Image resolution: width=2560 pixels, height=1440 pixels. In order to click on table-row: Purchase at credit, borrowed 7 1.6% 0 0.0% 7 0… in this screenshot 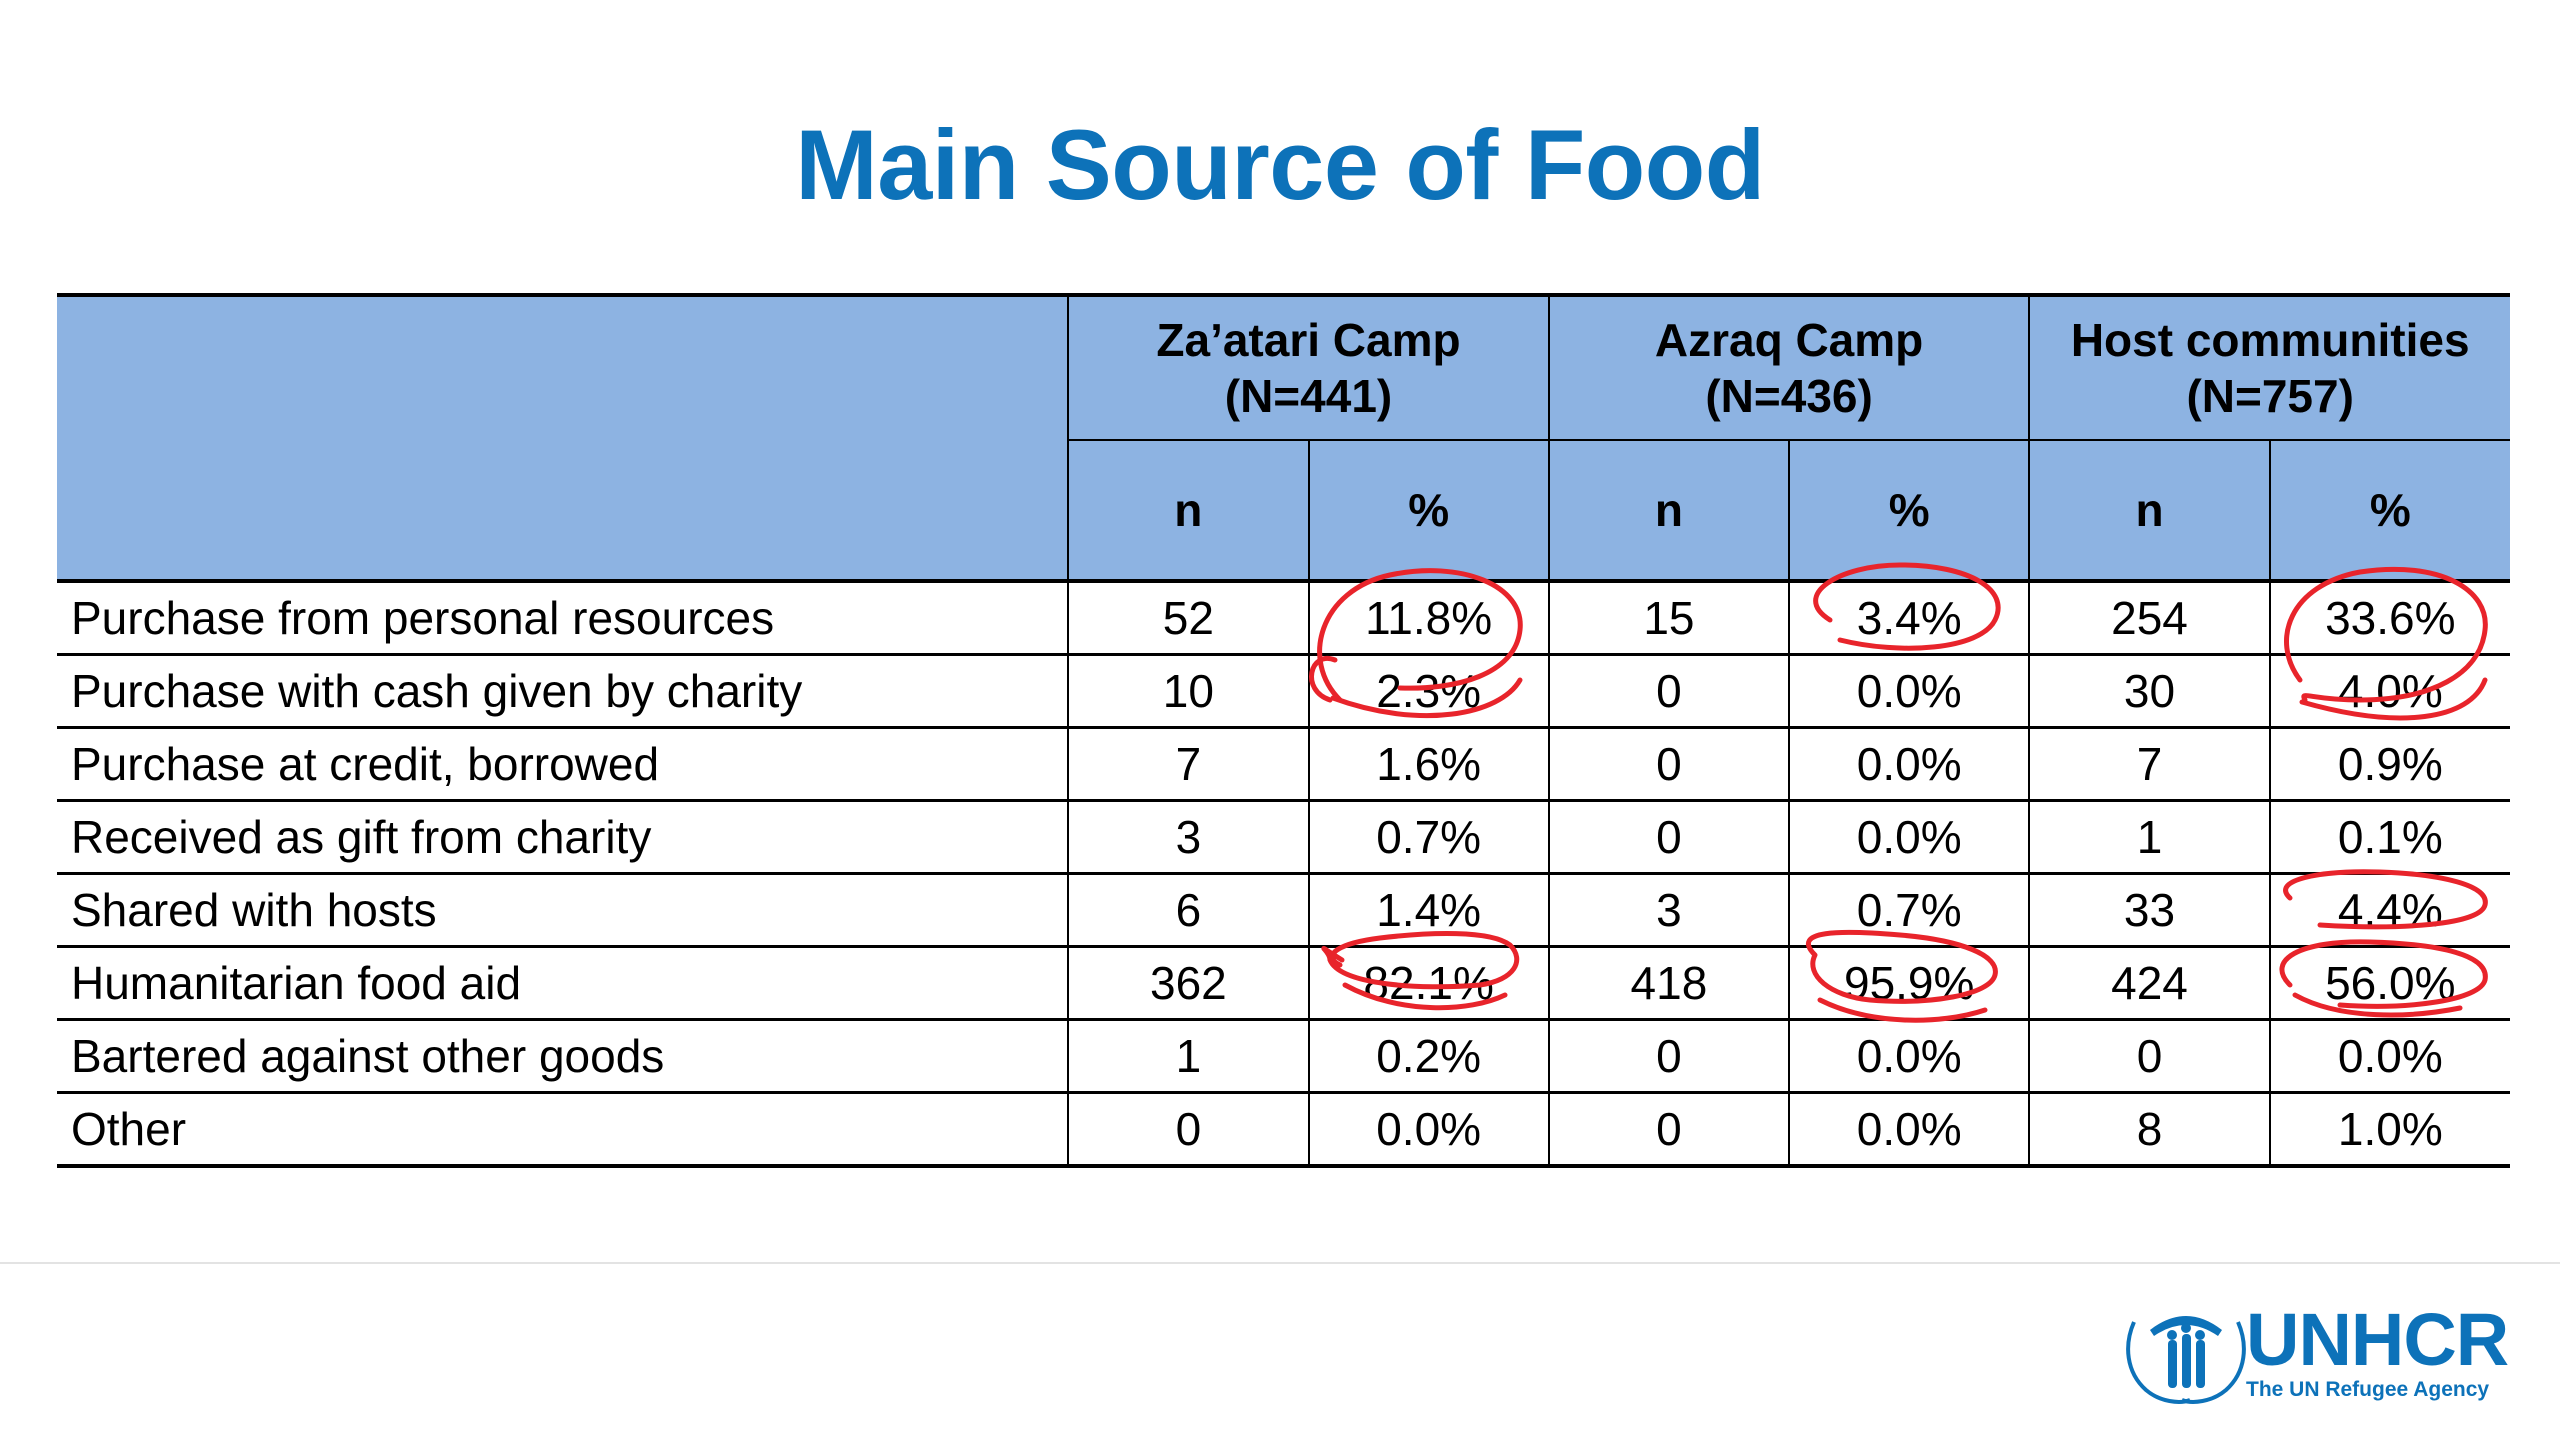, I will do `click(1283, 764)`.